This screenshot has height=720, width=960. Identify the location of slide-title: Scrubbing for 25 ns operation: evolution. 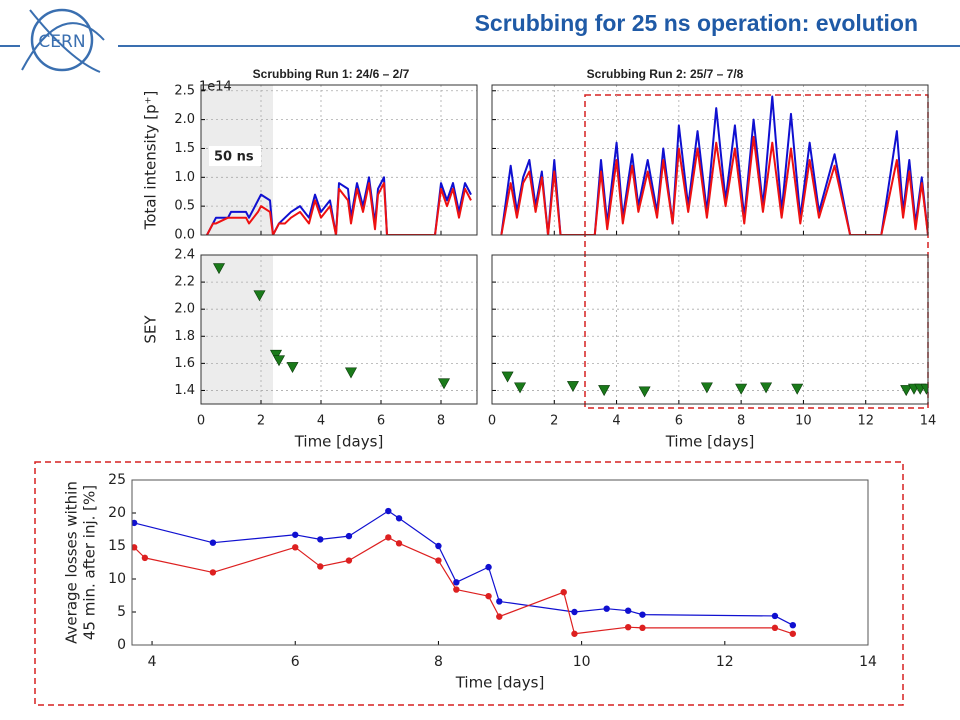
(696, 23).